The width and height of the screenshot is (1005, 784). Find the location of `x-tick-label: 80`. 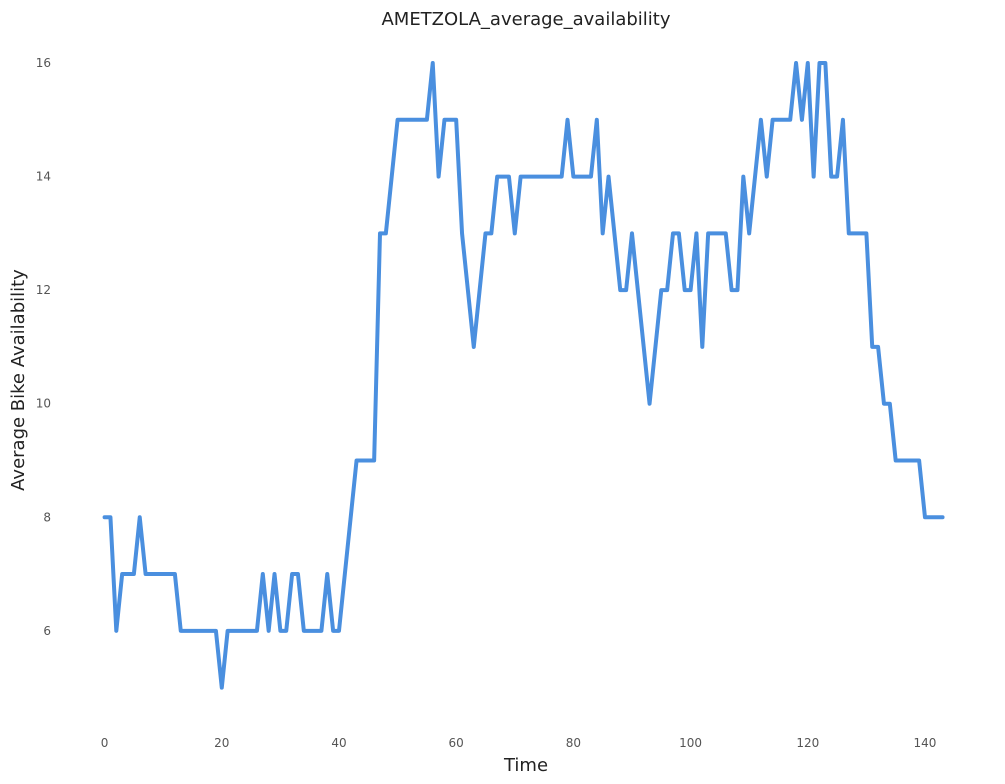

x-tick-label: 80 is located at coordinates (573, 743).